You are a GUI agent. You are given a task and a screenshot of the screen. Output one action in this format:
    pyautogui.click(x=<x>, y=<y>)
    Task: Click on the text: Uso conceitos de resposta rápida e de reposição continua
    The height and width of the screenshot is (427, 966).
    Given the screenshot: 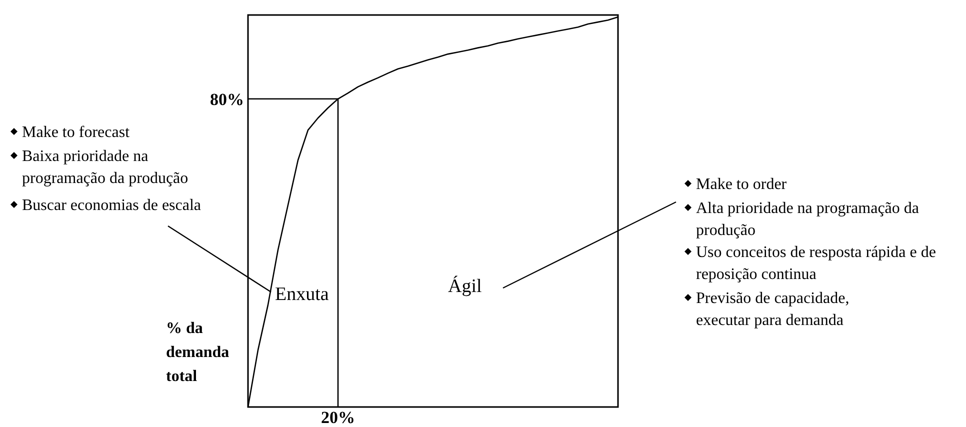 What is the action you would take?
    pyautogui.click(x=816, y=263)
    